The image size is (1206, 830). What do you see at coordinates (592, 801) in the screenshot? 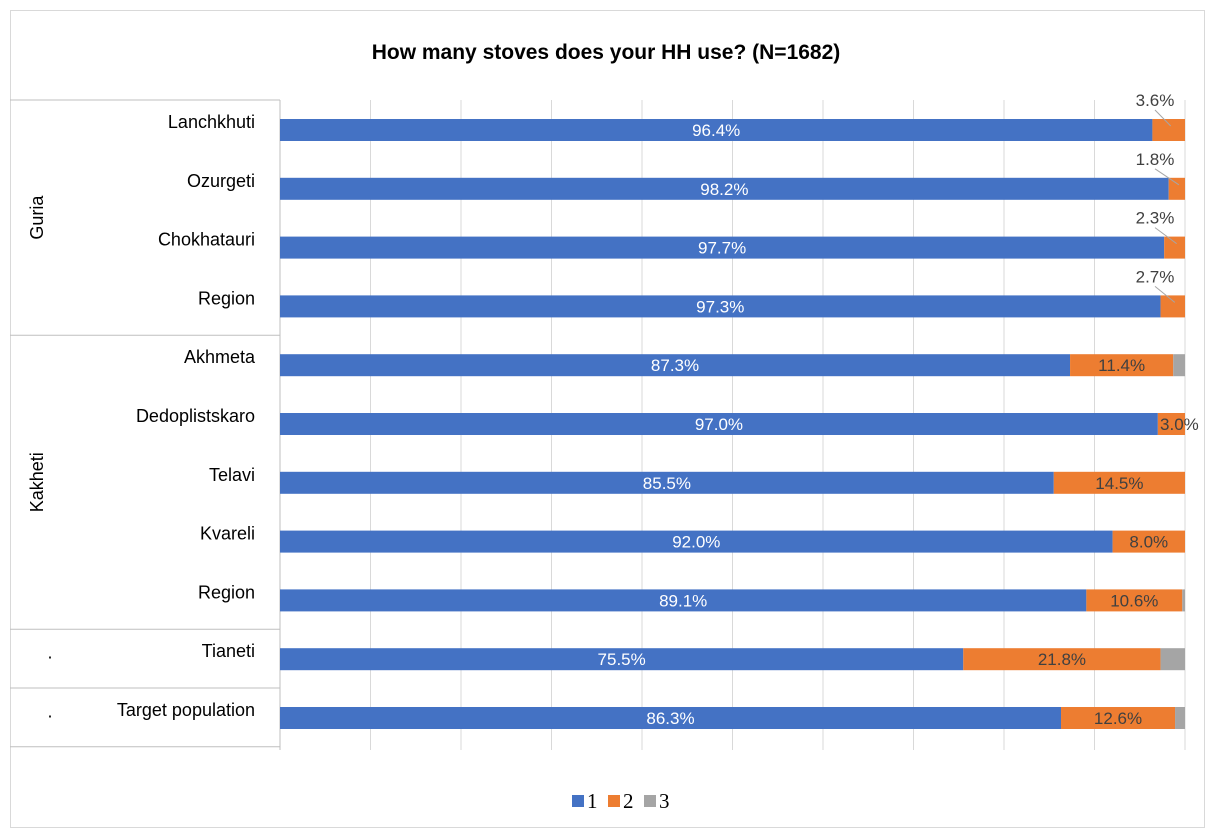
I see `legend-label: 1` at bounding box center [592, 801].